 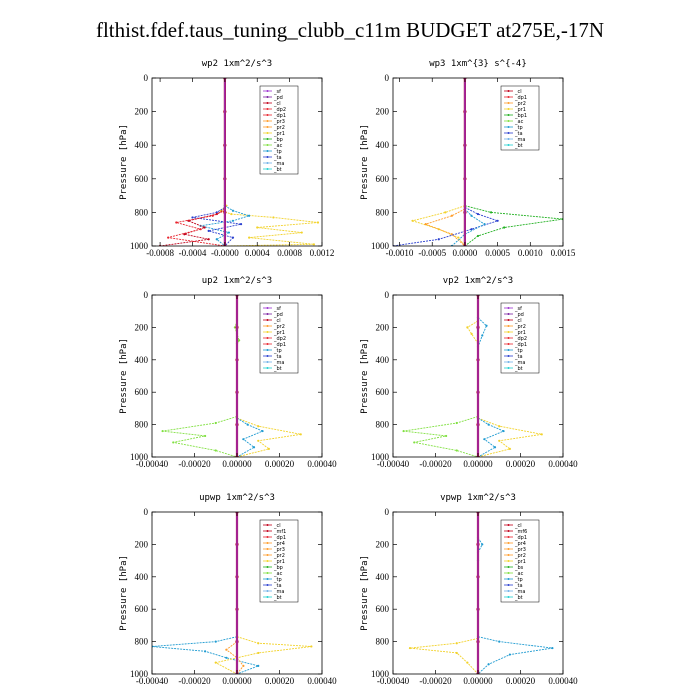 What do you see at coordinates (237, 64) in the screenshot?
I see `panel-title: wp2 1xm^2/s^3` at bounding box center [237, 64].